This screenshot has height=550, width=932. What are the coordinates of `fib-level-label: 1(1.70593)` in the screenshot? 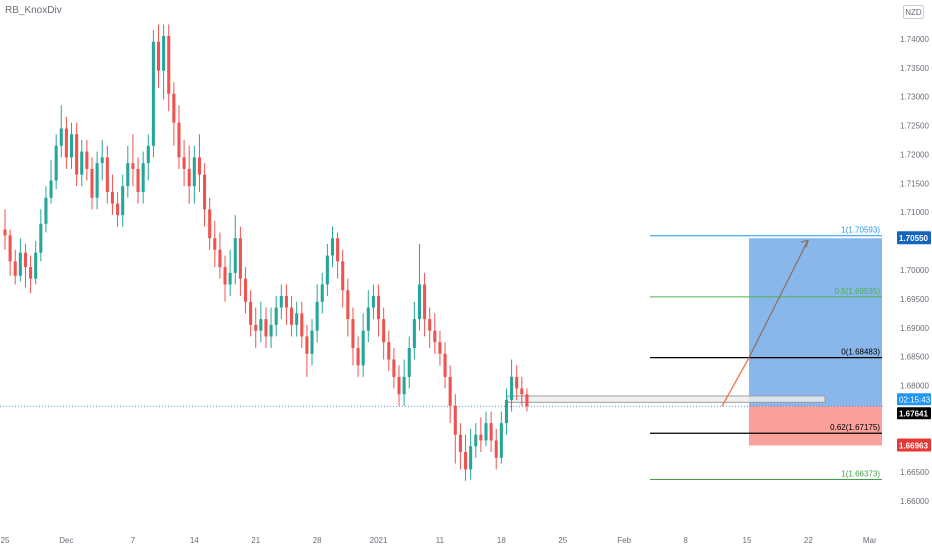 It's located at (860, 230).